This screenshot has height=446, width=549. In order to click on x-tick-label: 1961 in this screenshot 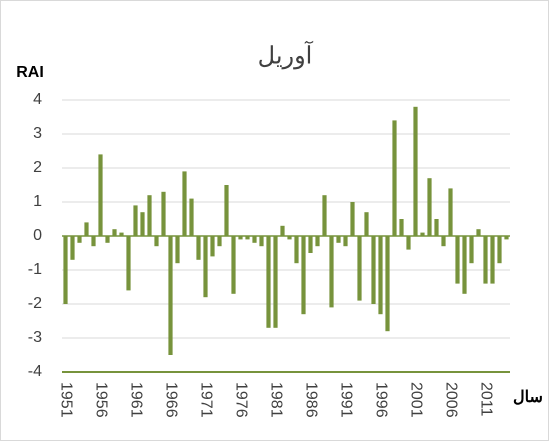, I will do `click(135, 400)`.